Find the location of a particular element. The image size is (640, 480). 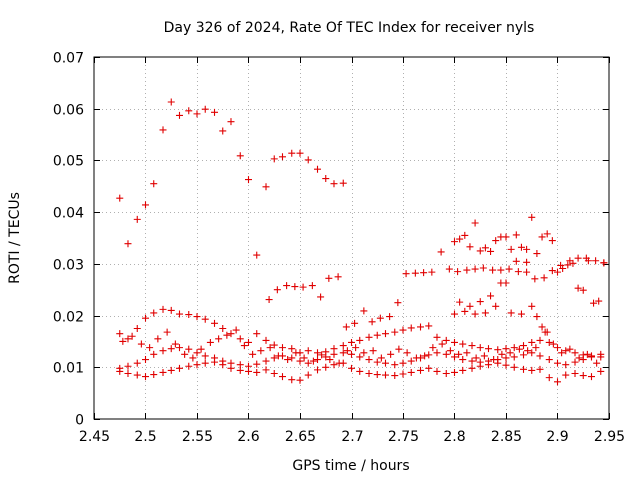

x-tick-label: 2.6 is located at coordinates (248, 437).